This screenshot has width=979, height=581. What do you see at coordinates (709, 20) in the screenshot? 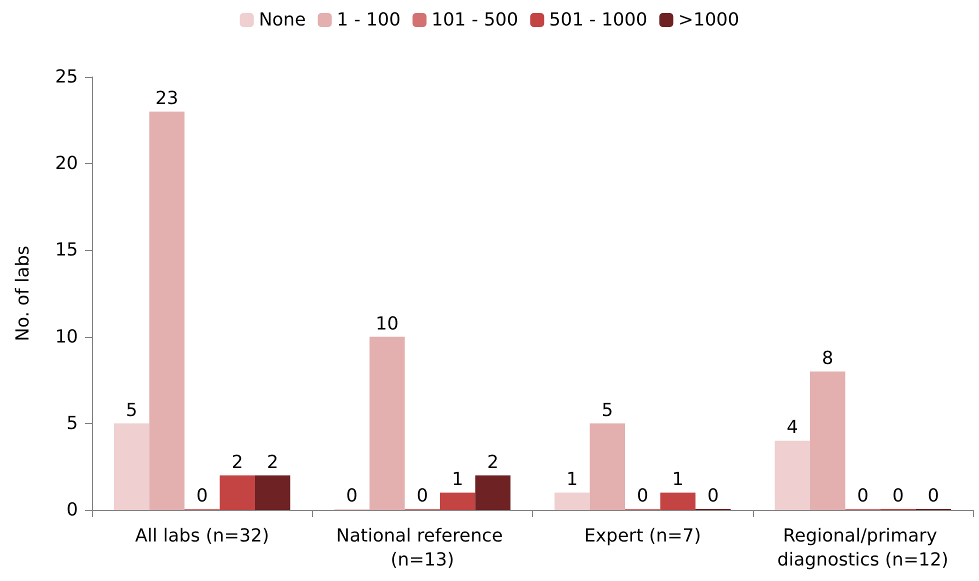
I see `legend-label: >1000` at bounding box center [709, 20].